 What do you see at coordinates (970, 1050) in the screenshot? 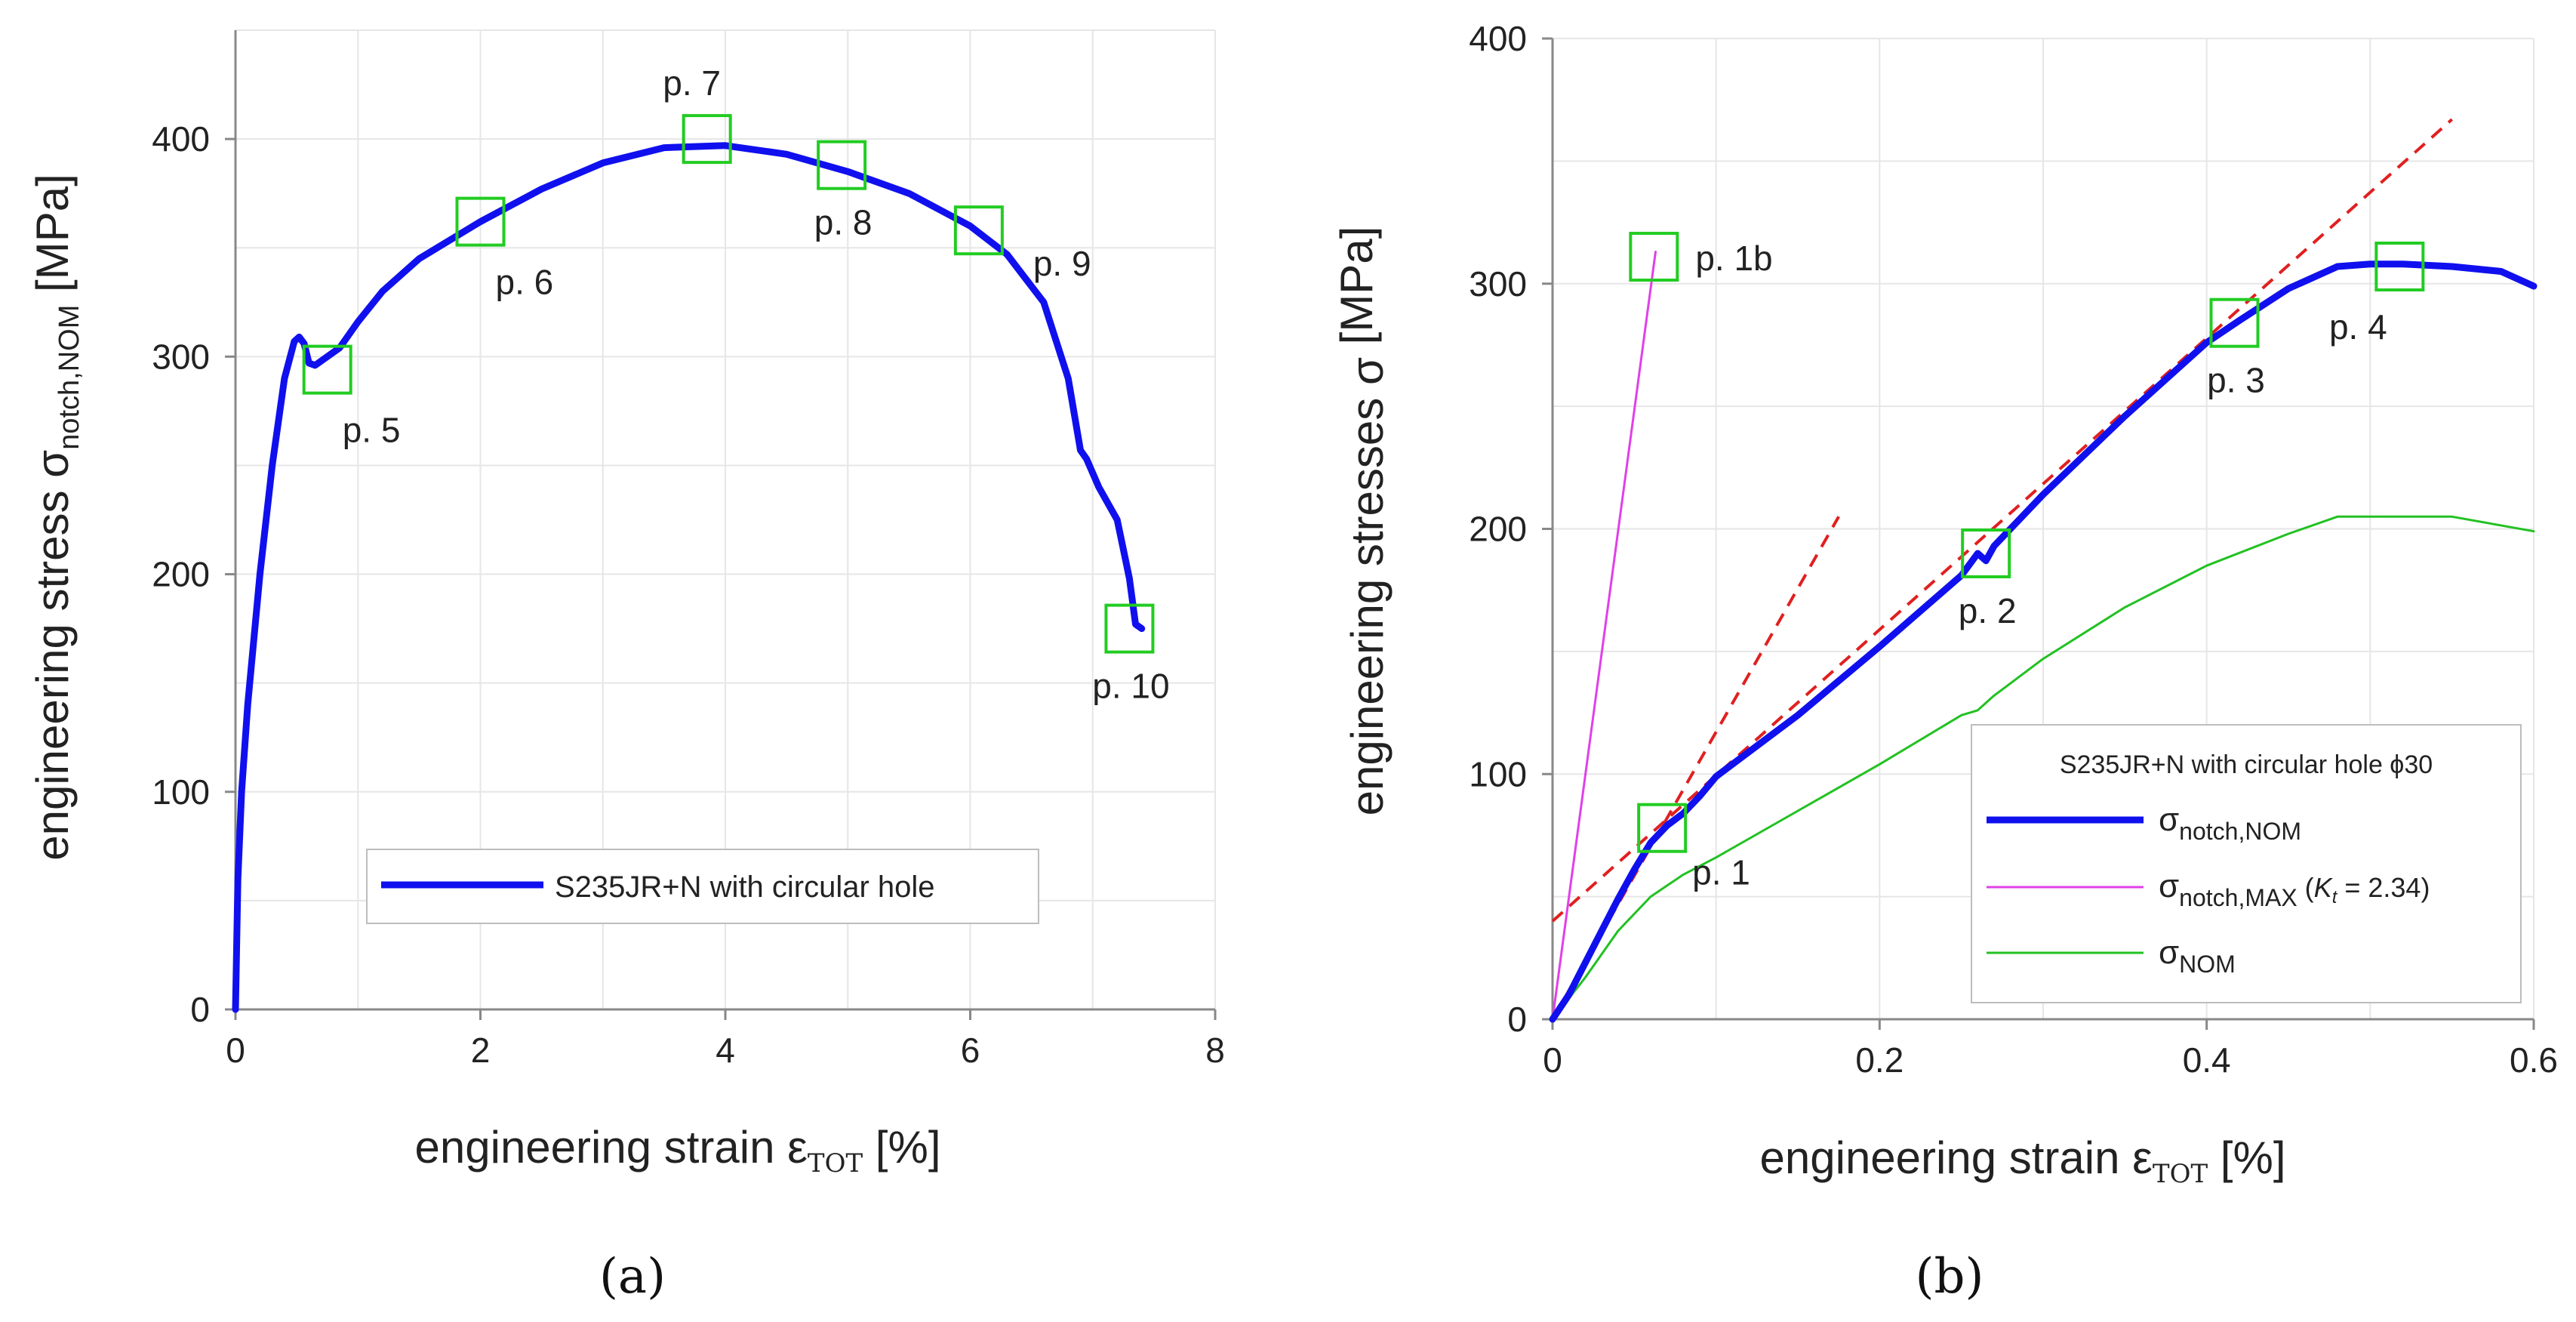
I see `x-tick-label: 6` at bounding box center [970, 1050].